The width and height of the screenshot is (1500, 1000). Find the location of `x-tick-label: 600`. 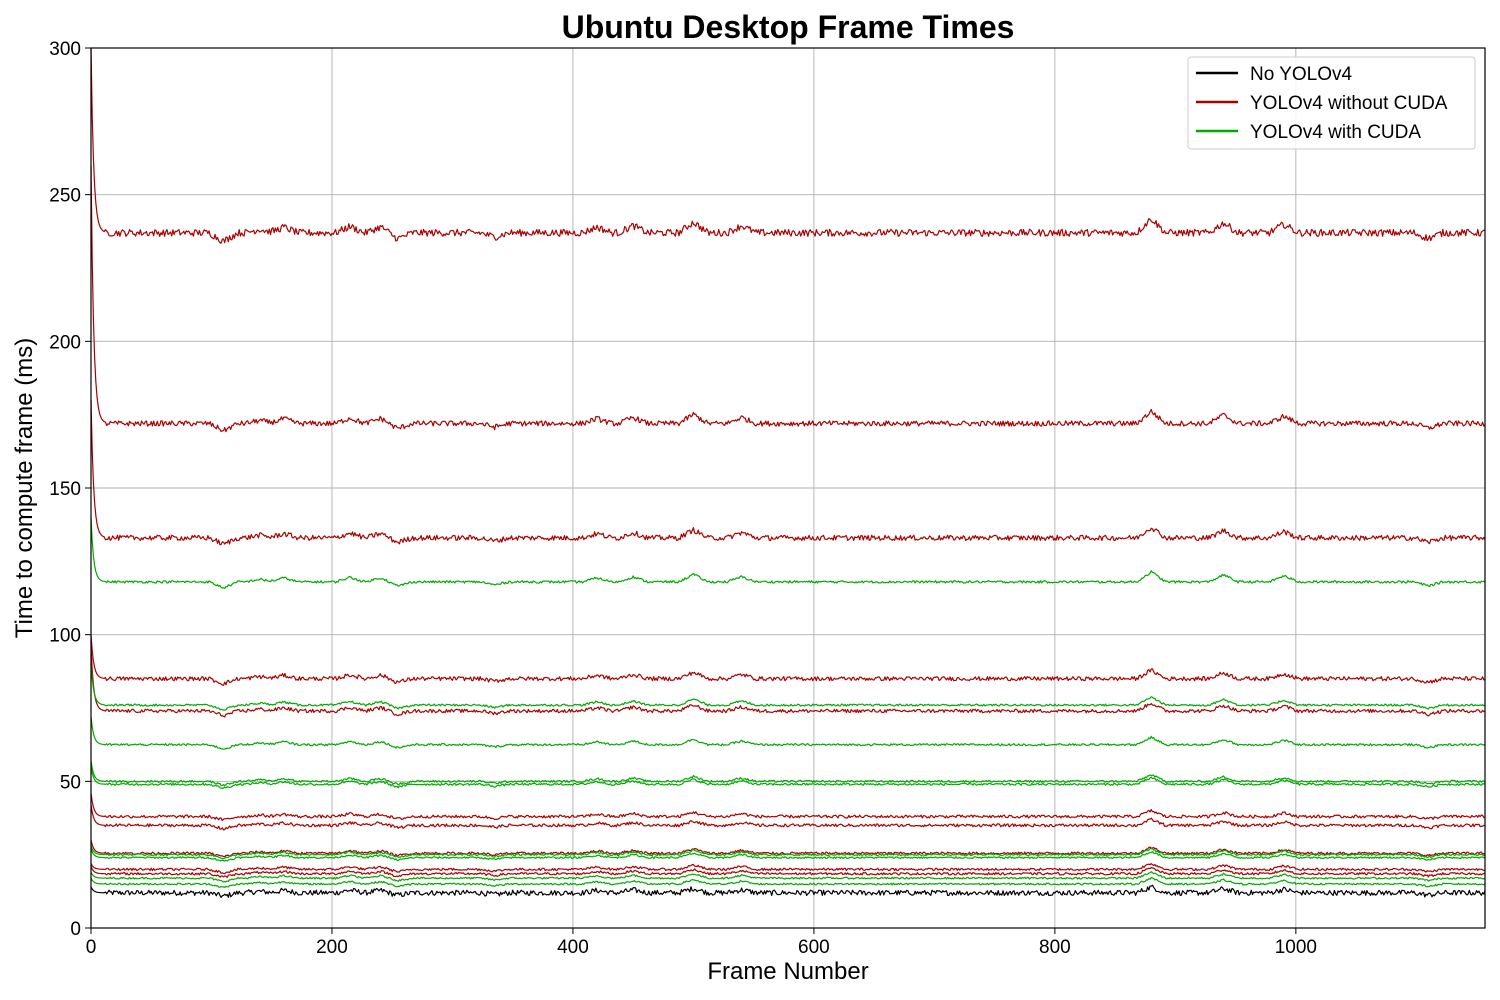

x-tick-label: 600 is located at coordinates (814, 947).